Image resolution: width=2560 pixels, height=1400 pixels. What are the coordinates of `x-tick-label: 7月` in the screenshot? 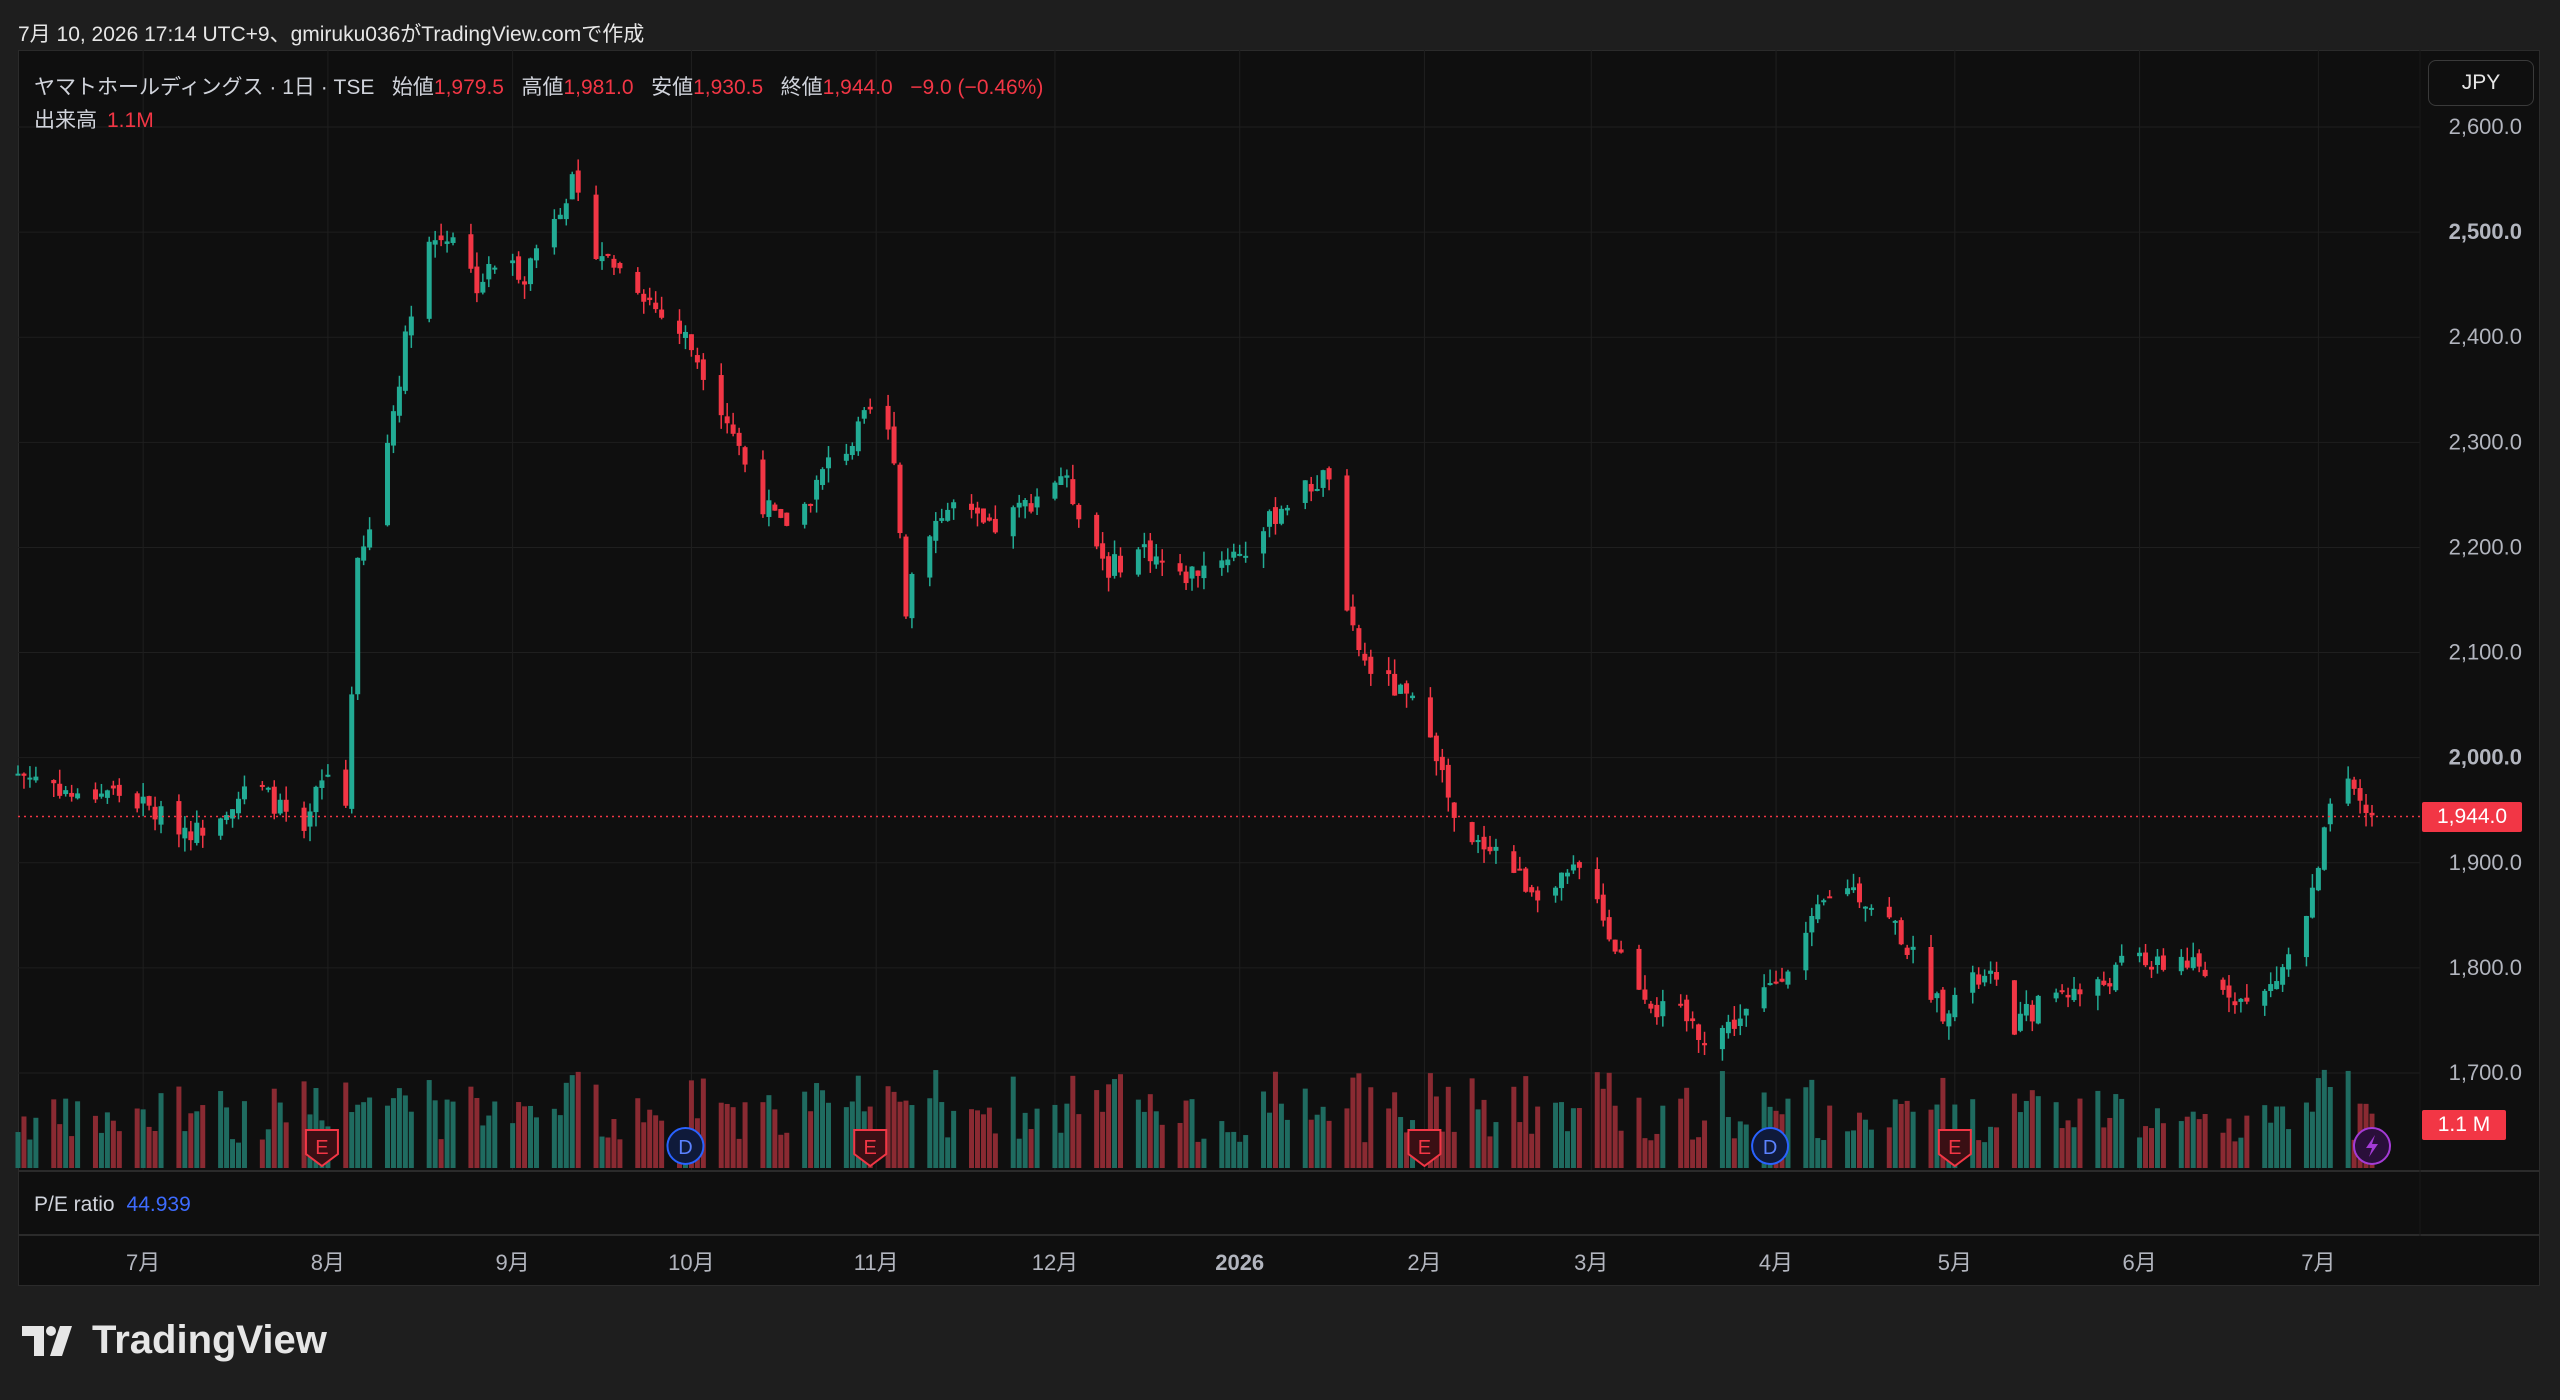 It's located at (2318, 1262).